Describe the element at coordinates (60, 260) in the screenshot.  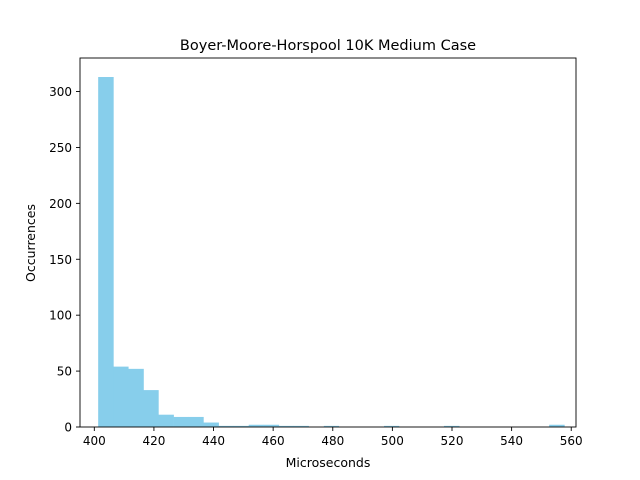
I see `y-tick-label: 150` at that location.